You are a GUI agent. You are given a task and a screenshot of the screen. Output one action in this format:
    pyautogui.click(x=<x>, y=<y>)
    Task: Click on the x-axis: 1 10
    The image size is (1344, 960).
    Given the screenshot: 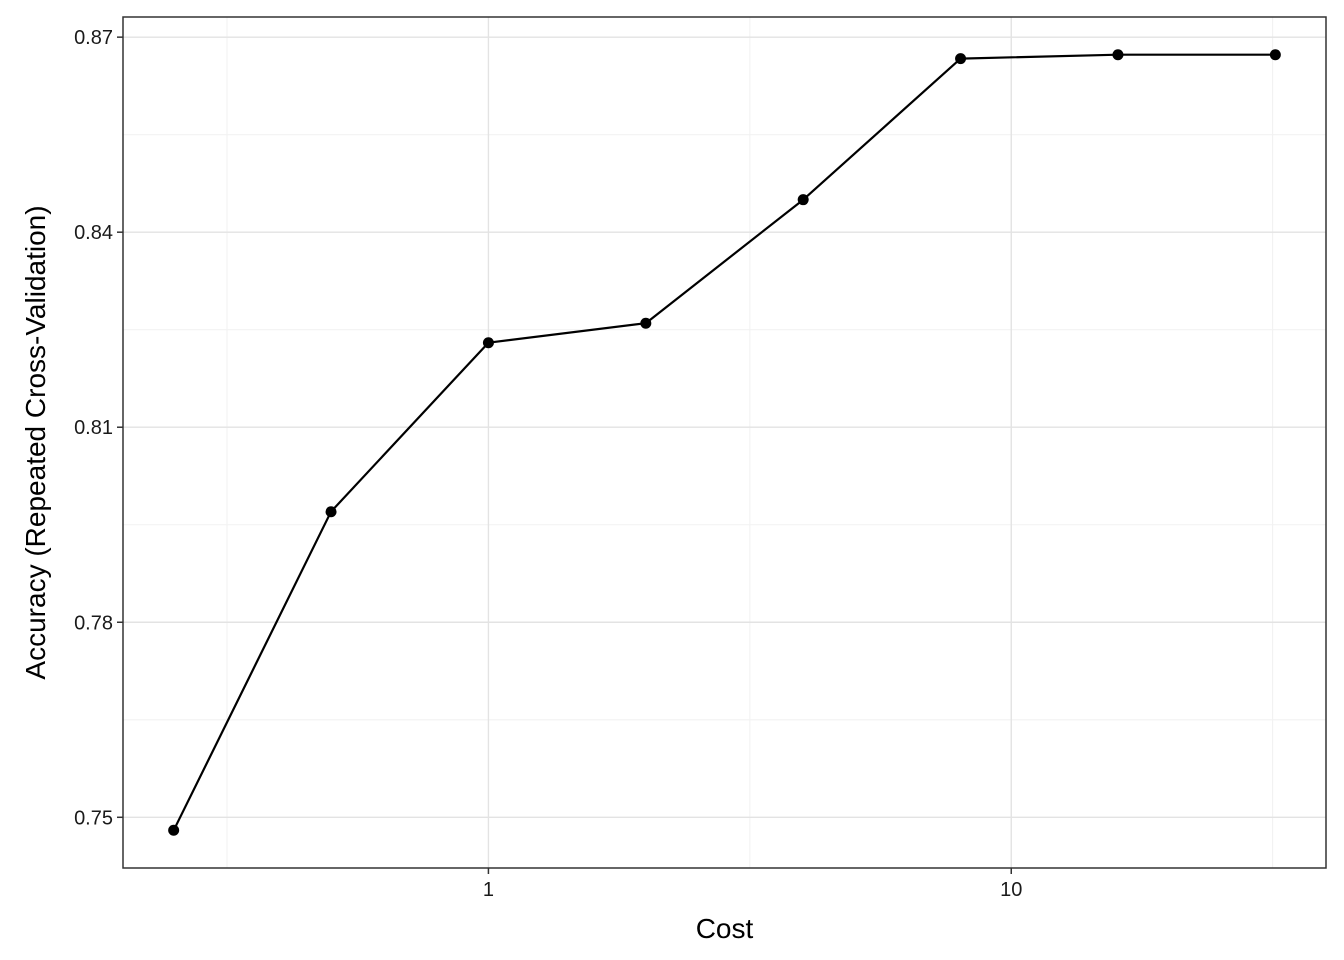 What is the action you would take?
    pyautogui.click(x=752, y=884)
    